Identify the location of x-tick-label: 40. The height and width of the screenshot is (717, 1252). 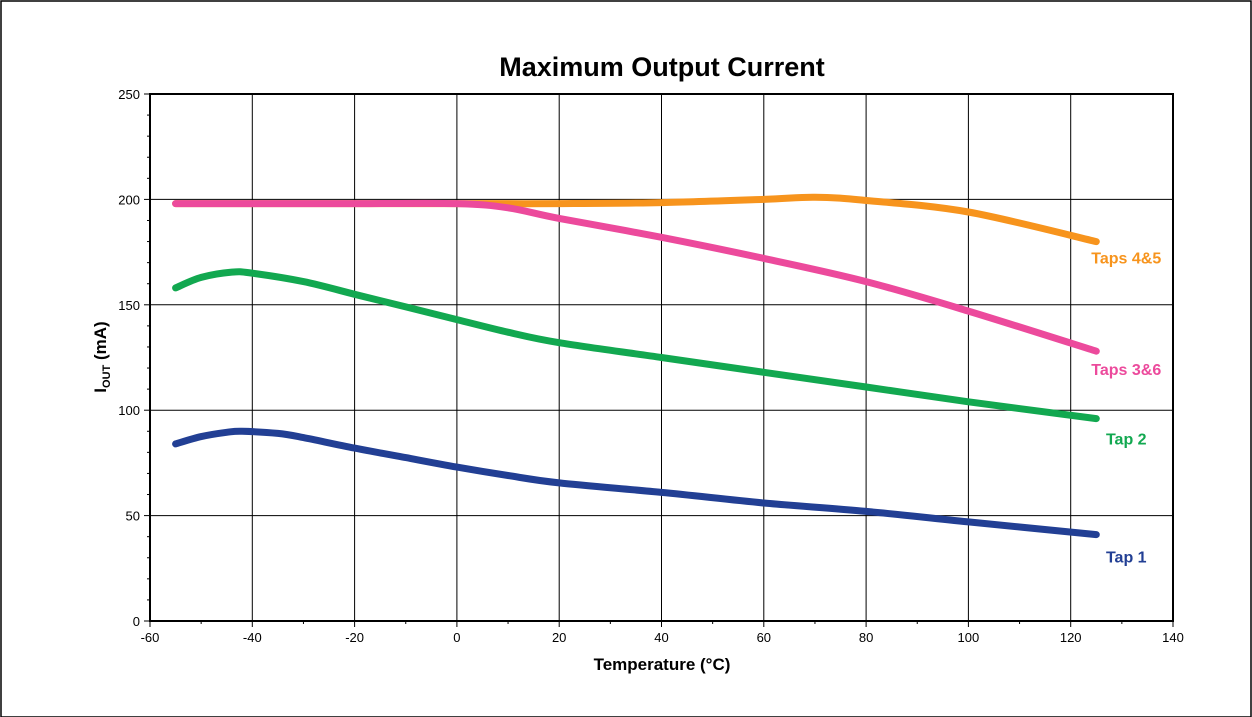
(661, 637).